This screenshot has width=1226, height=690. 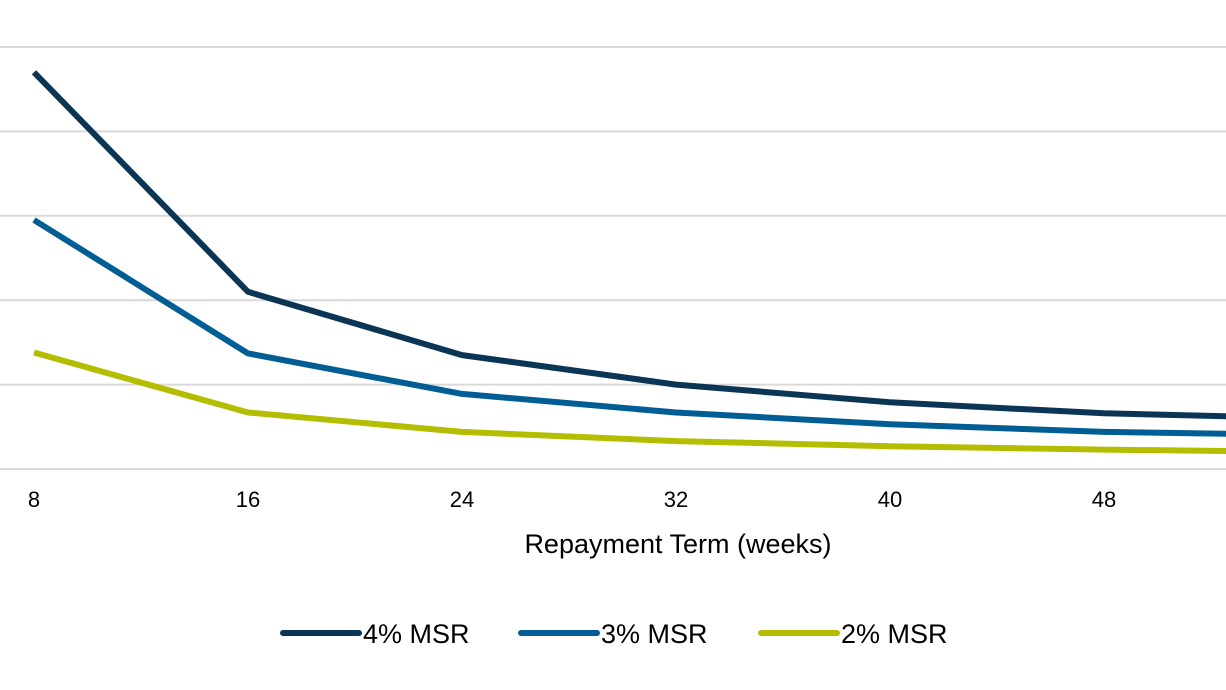 What do you see at coordinates (1104, 499) in the screenshot?
I see `x-tick-label: 48` at bounding box center [1104, 499].